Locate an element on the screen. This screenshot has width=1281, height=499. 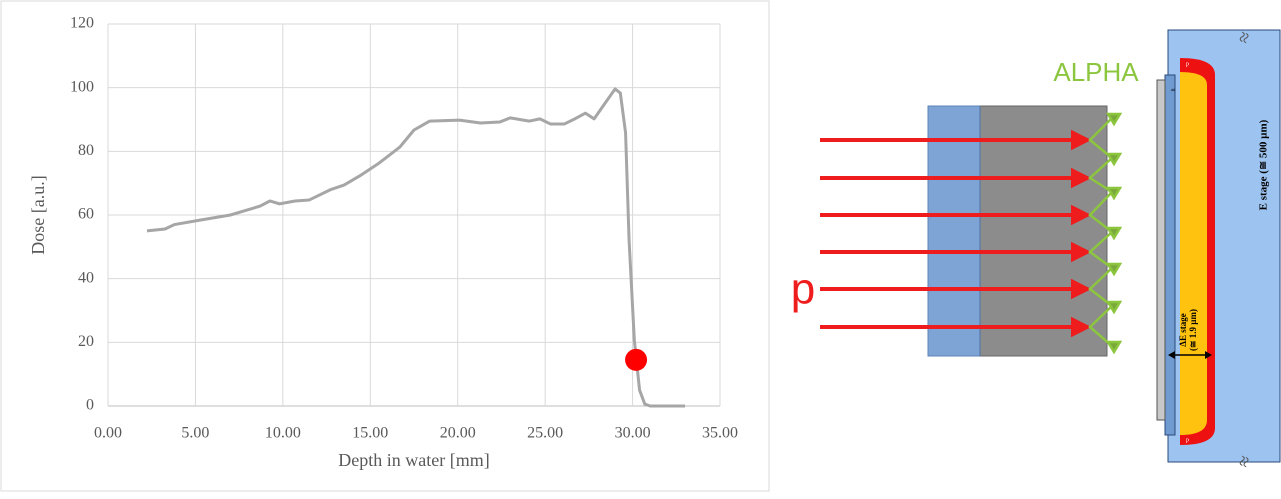
y-tick-label: 40 is located at coordinates (86, 277).